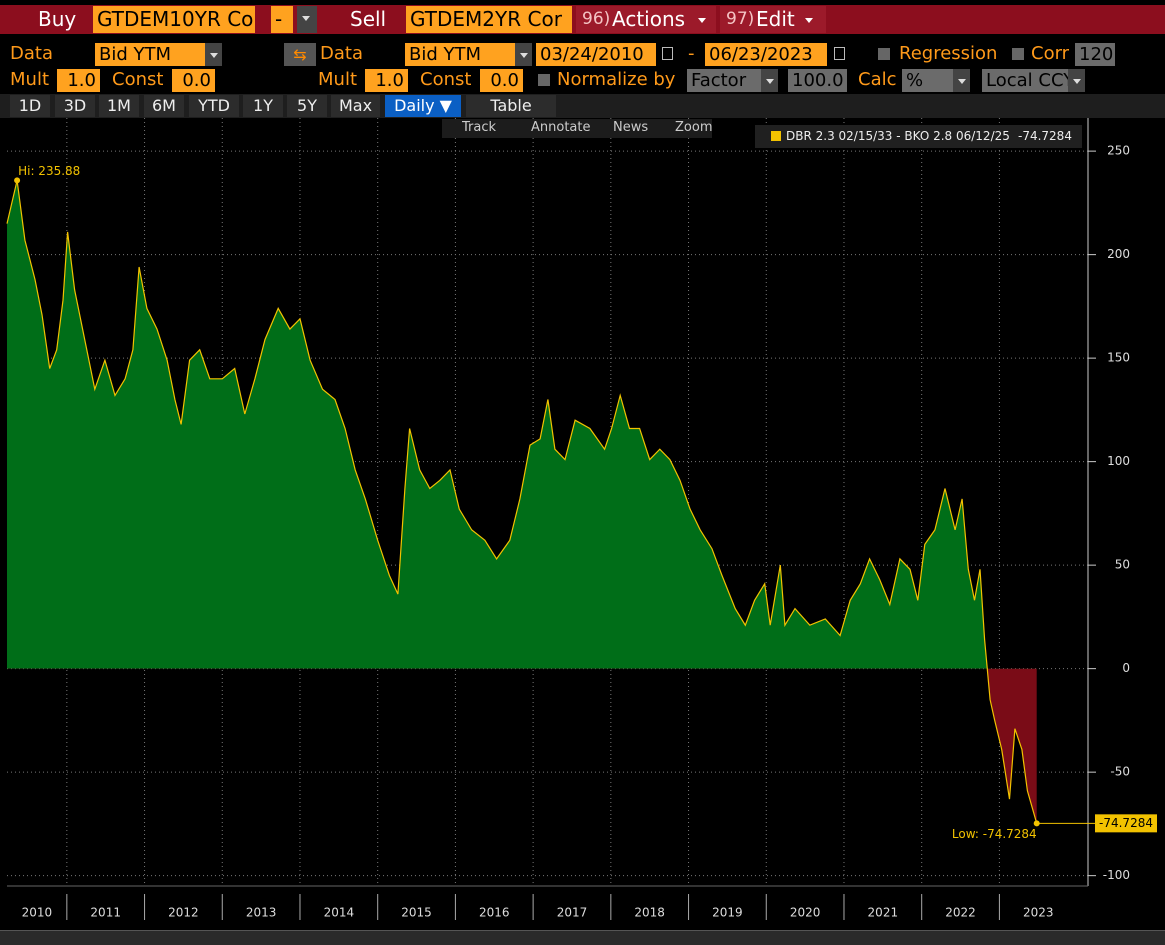  I want to click on legend-label: DBR 2.3 02/15/33 - BKO 2.8 06/12/25, so click(898, 136).